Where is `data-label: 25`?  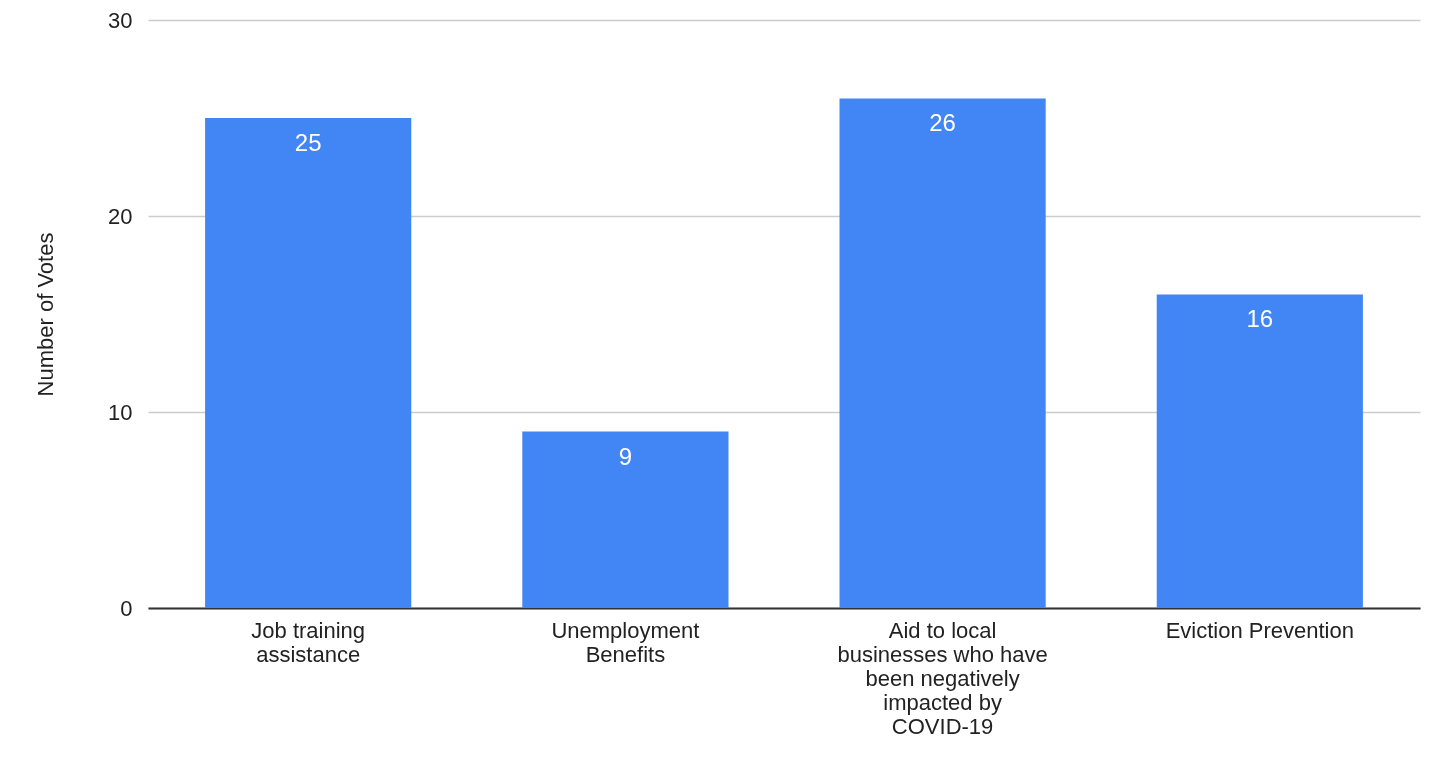
data-label: 25 is located at coordinates (308, 142).